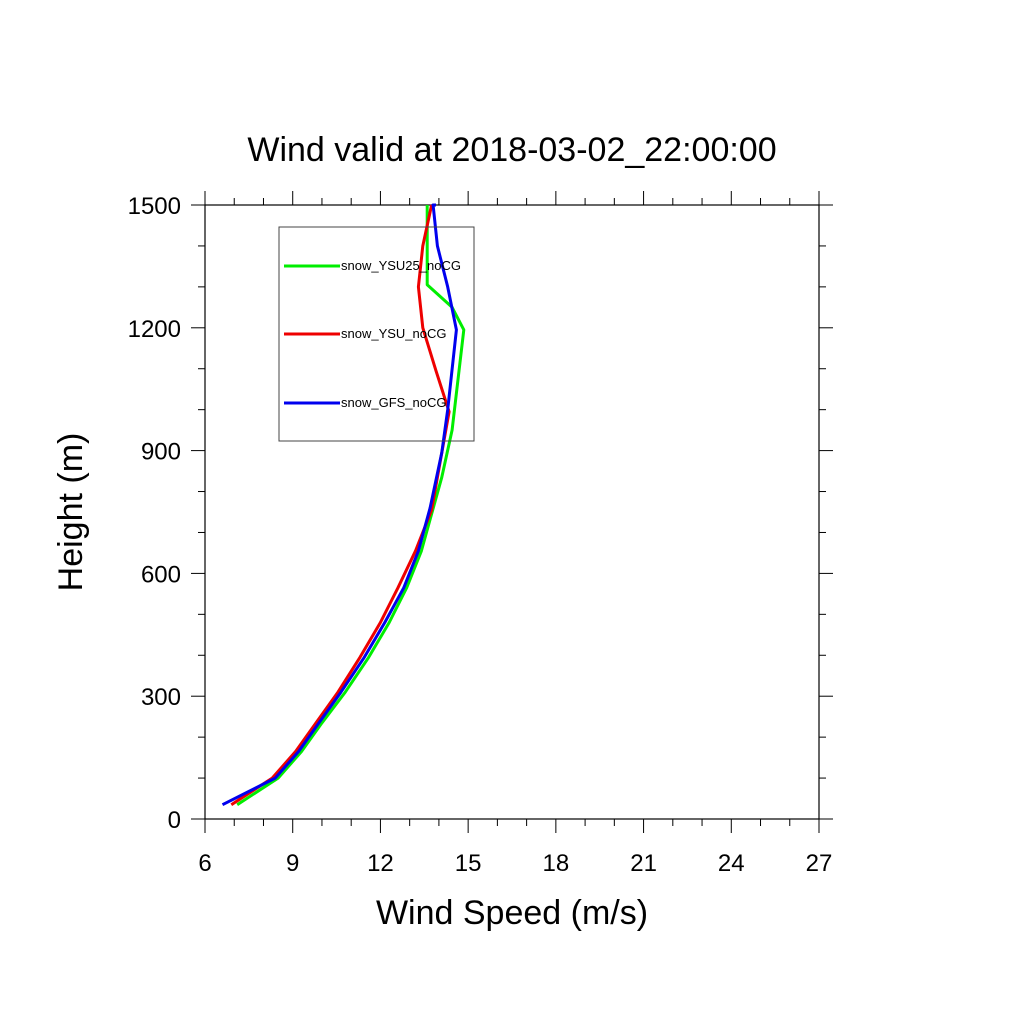 The image size is (1024, 1024). Describe the element at coordinates (154, 329) in the screenshot. I see `y-tick-label: 1200` at that location.